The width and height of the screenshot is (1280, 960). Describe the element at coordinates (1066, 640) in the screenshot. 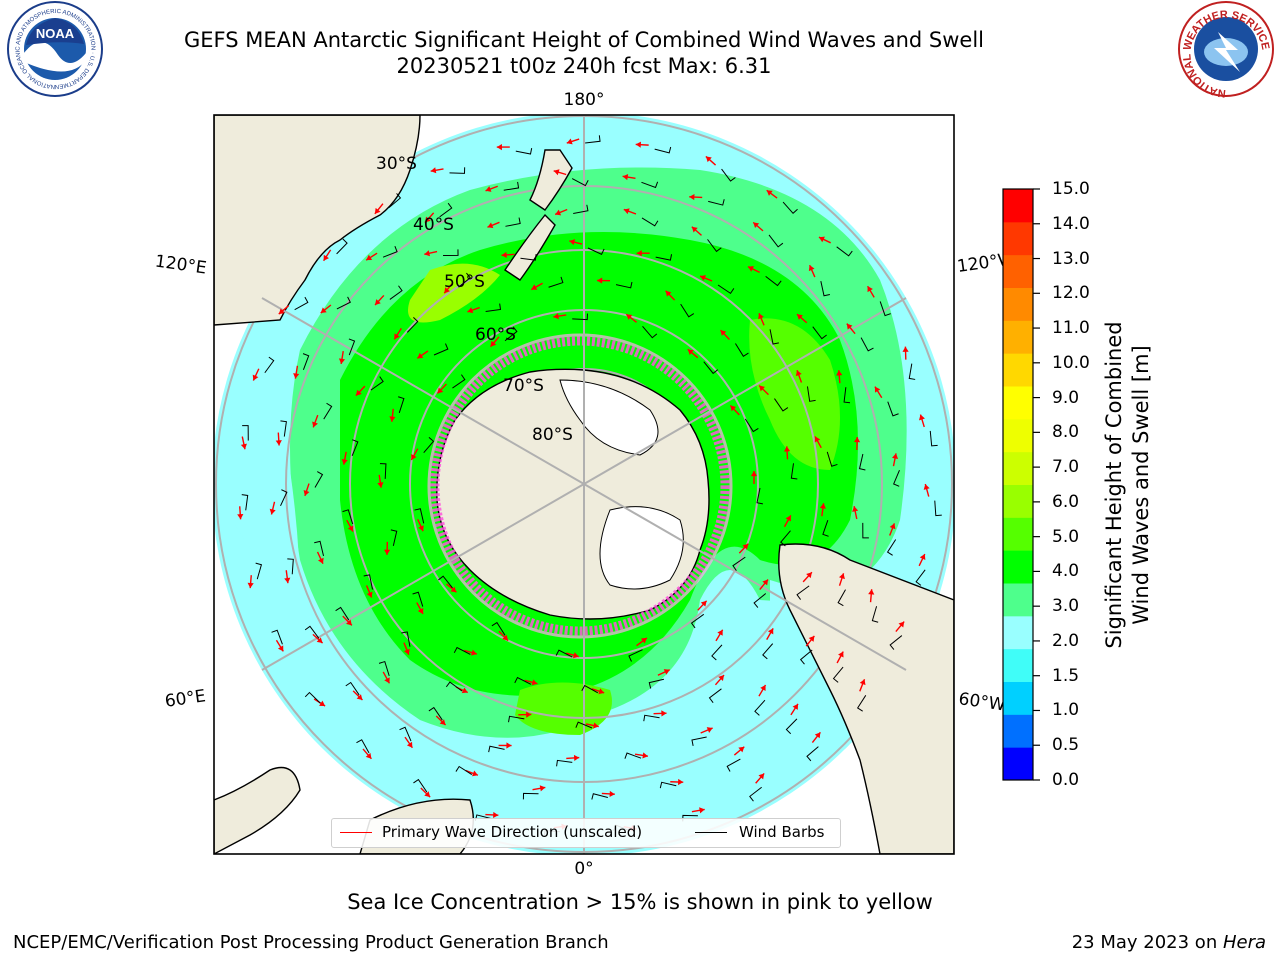

I see `colorbar-tick-label: 2.0` at that location.